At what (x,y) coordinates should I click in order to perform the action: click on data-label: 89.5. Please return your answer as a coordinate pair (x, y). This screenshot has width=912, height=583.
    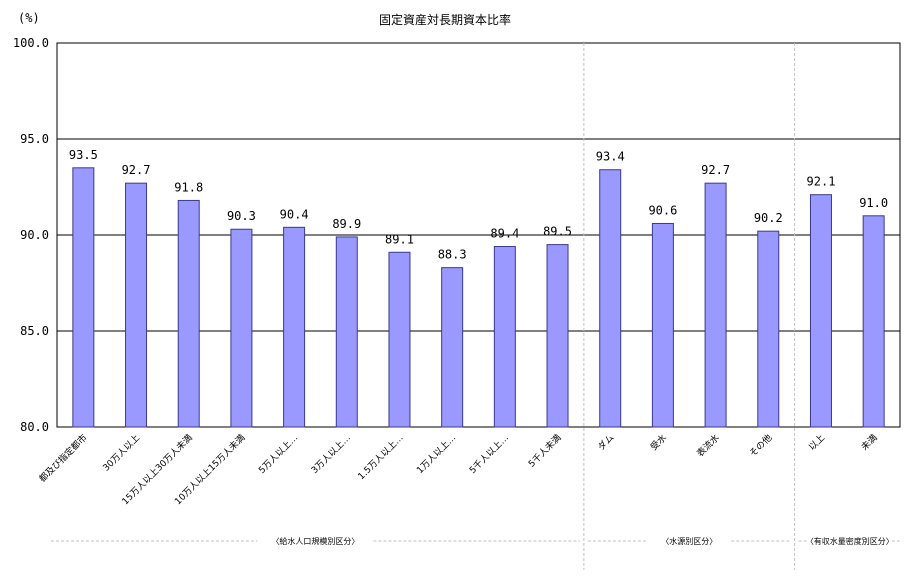
    Looking at the image, I should click on (557, 232).